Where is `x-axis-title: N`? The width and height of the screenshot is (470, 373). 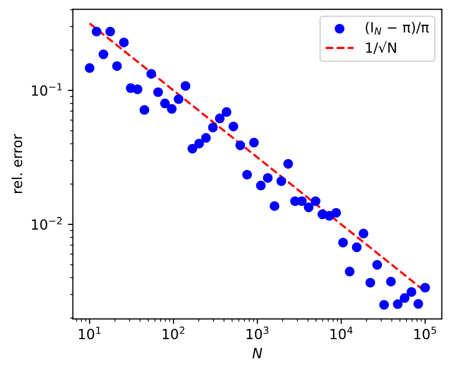 x-axis-title: N is located at coordinates (257, 353).